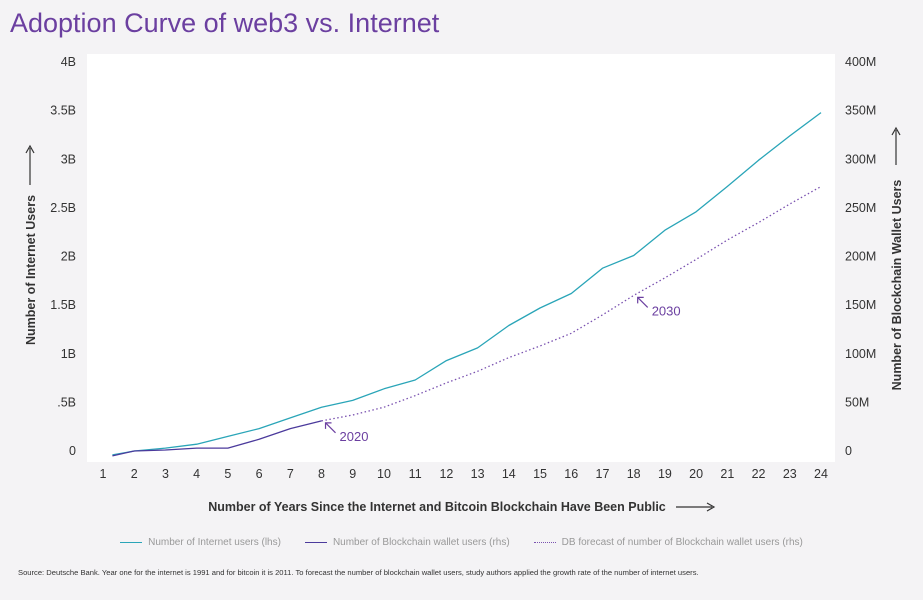 Image resolution: width=923 pixels, height=600 pixels. Describe the element at coordinates (727, 474) in the screenshot. I see `x-tick-label: 21` at that location.